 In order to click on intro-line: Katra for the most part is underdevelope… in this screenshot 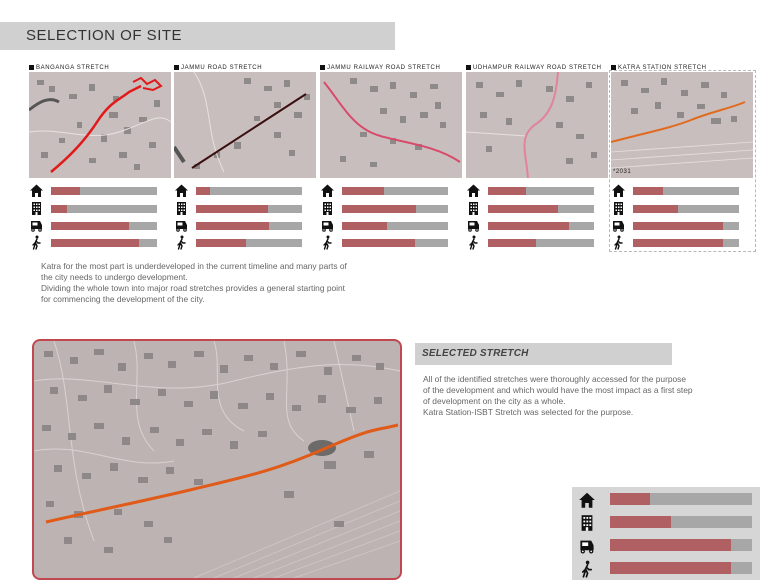, I will do `click(194, 266)`.